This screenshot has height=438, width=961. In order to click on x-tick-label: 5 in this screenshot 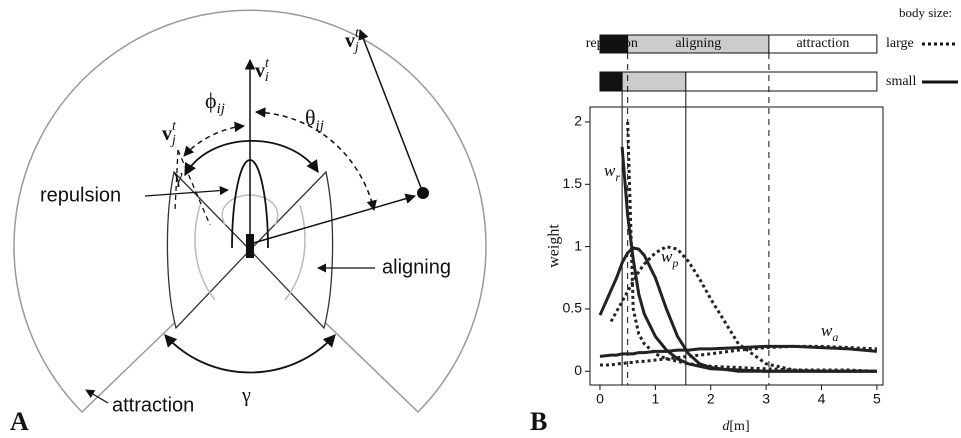, I will do `click(877, 399)`.